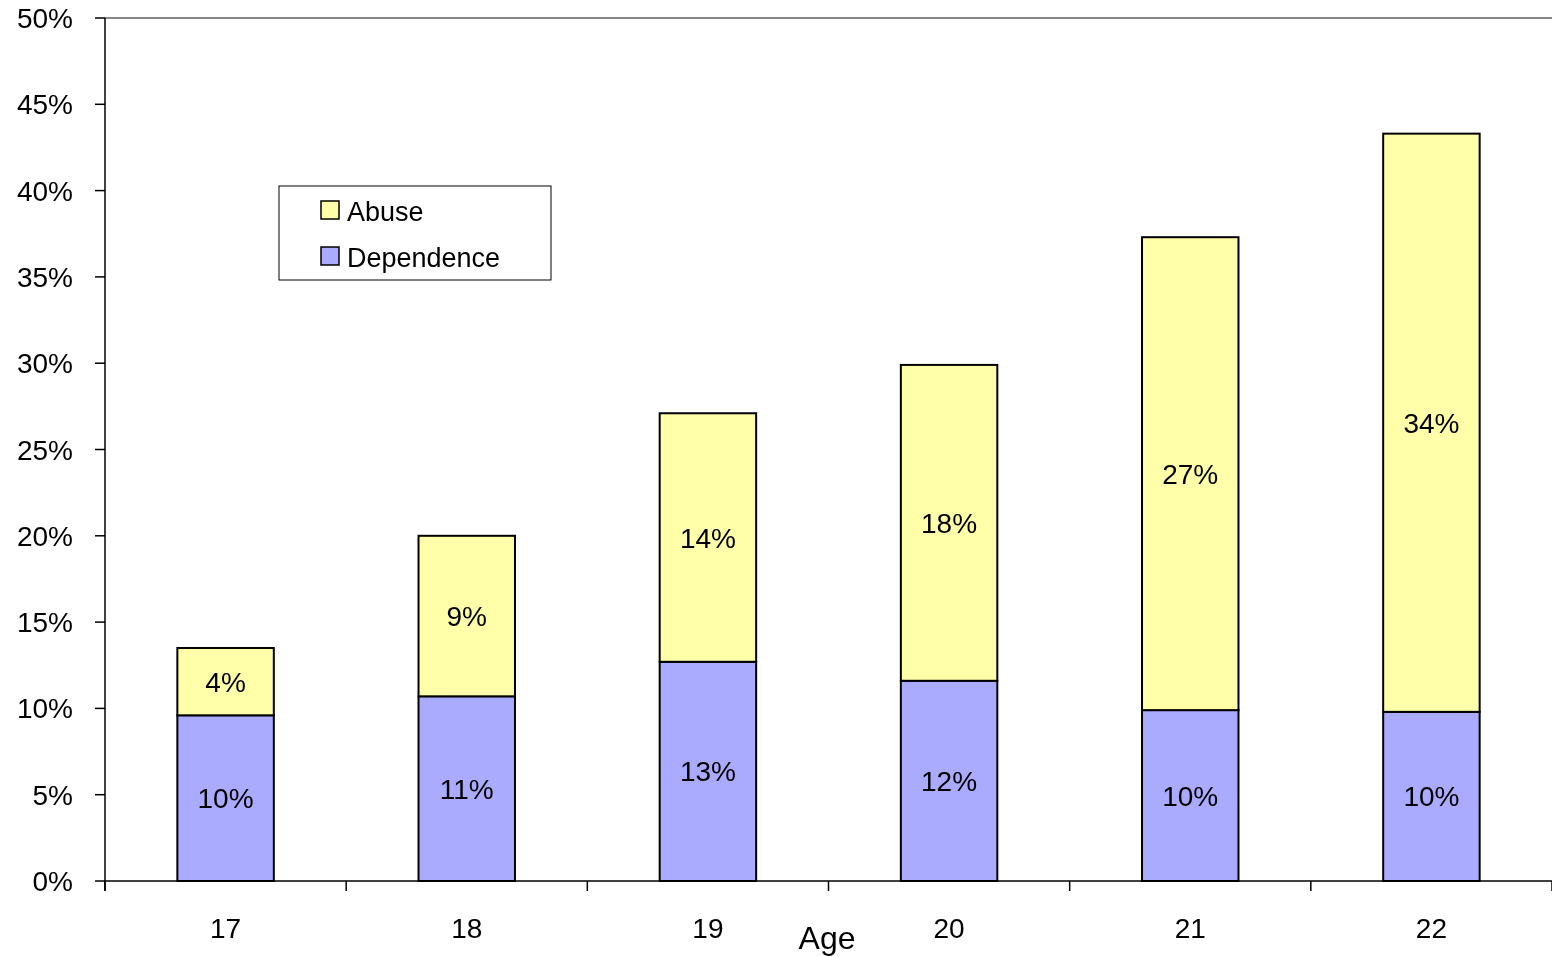 The height and width of the screenshot is (957, 1552). What do you see at coordinates (44, 536) in the screenshot?
I see `y-tick-label: 20%` at bounding box center [44, 536].